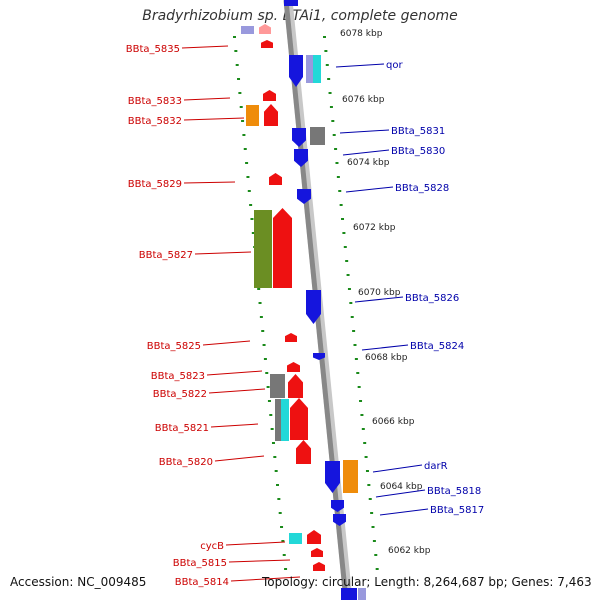 This screenshot has width=600, height=600. Describe the element at coordinates (178, 376) in the screenshot. I see `gene-label-left: BBta_5823` at that location.